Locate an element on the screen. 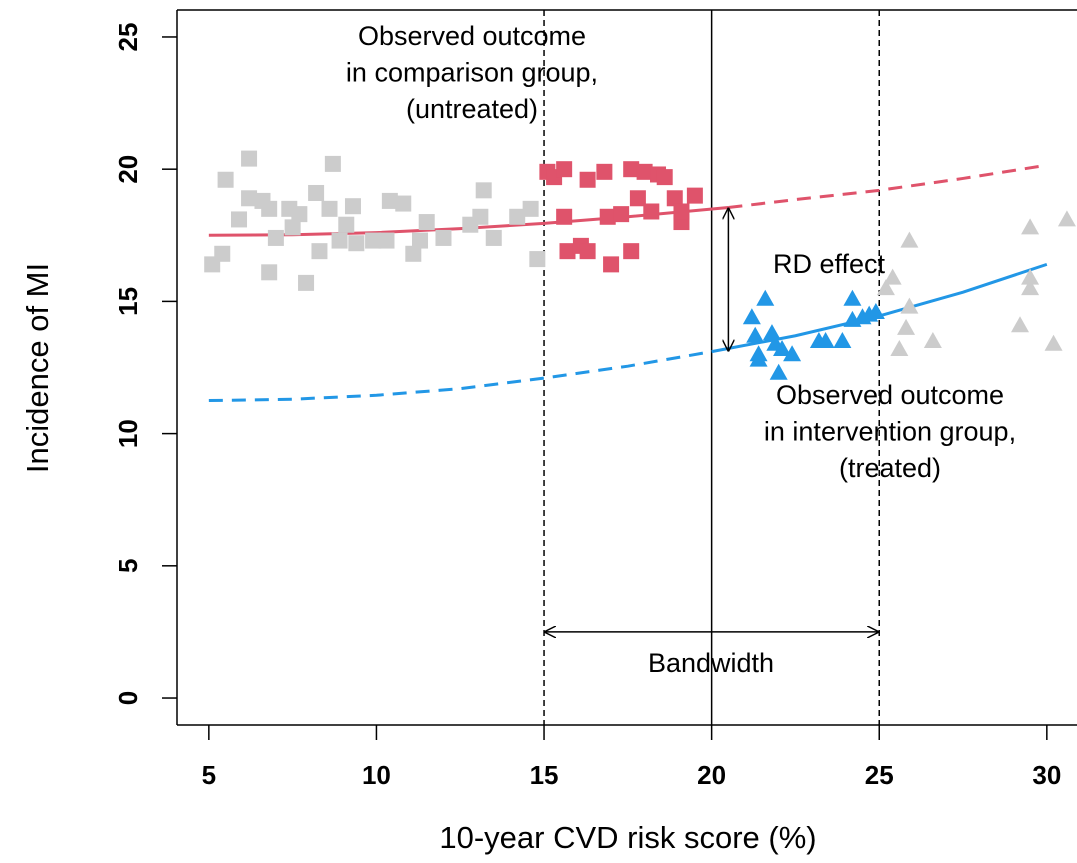 This screenshot has height=863, width=1077. y-axis-label: Incidence of MI is located at coordinates (37, 368).